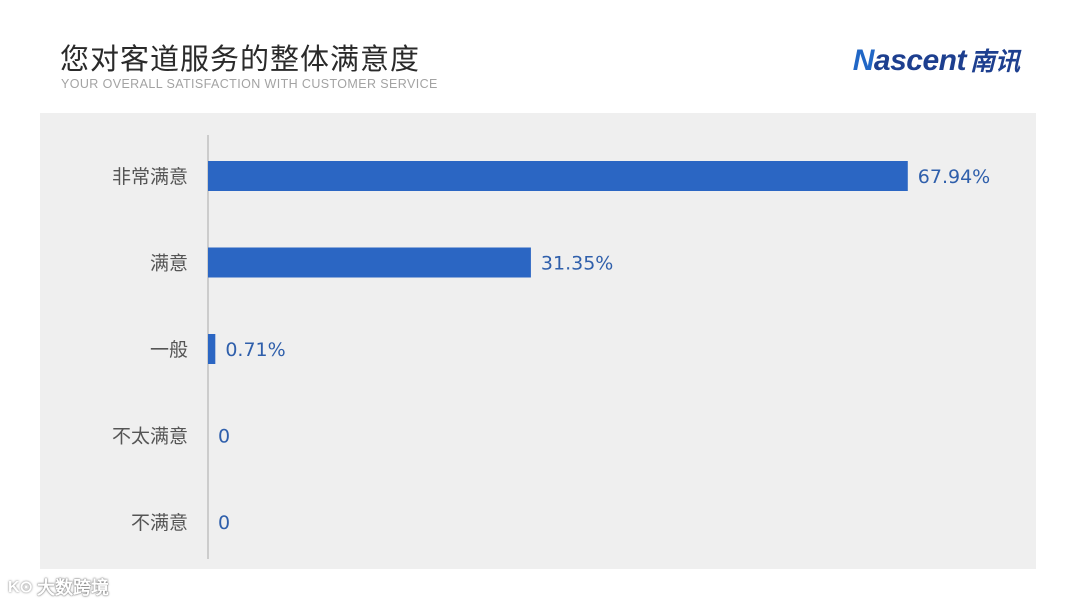  What do you see at coordinates (150, 437) in the screenshot?
I see `category-label: 不太满意` at bounding box center [150, 437].